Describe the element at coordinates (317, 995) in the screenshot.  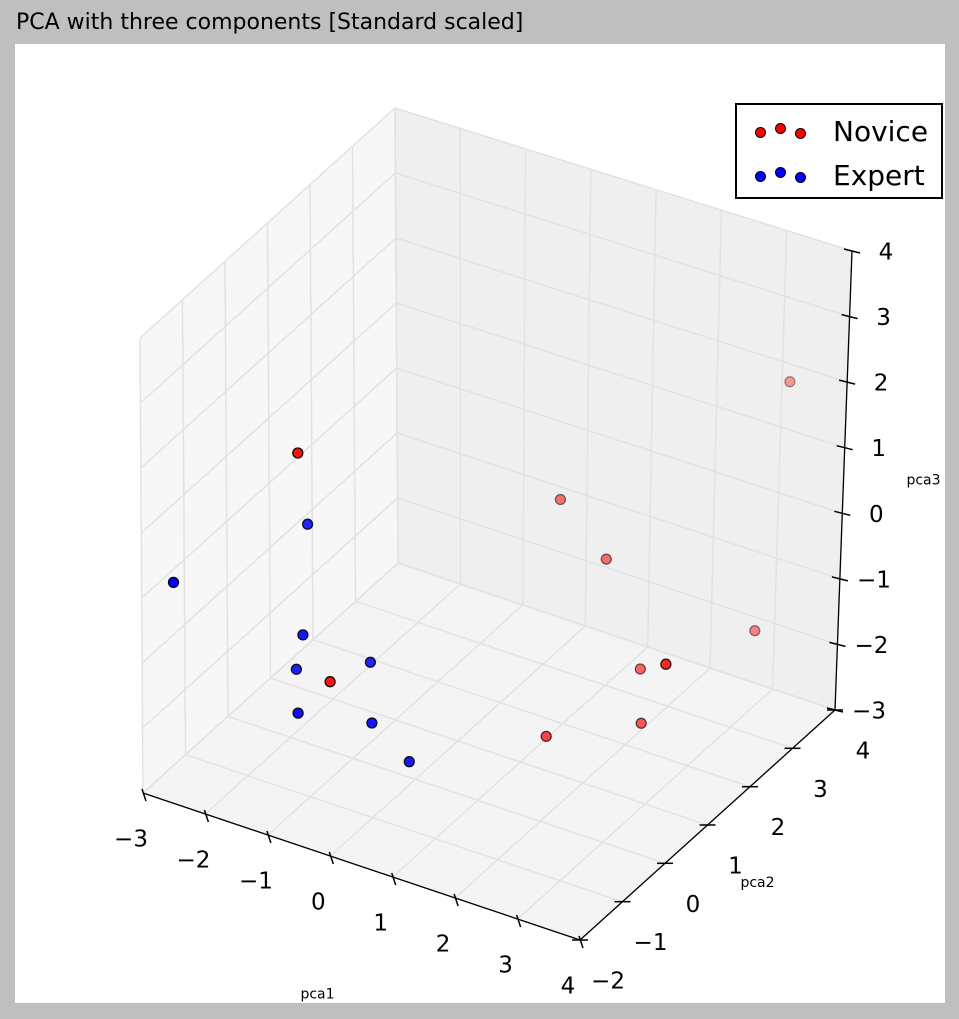
I see `x-axis-label: pca1` at that location.